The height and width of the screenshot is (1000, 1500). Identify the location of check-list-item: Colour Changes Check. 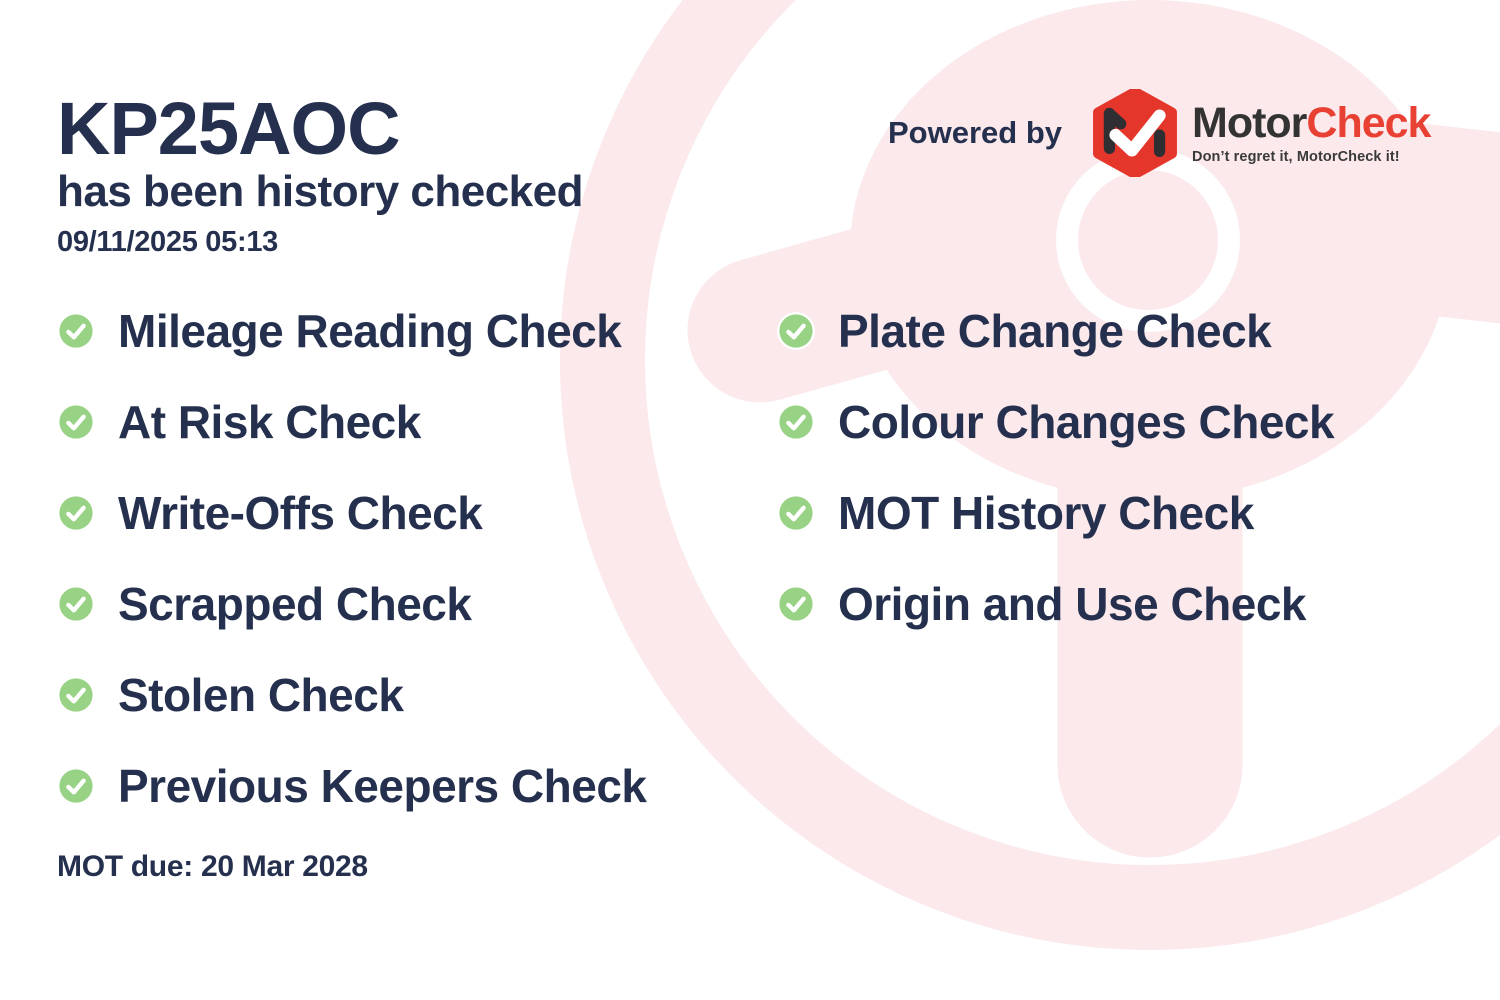
(1056, 421).